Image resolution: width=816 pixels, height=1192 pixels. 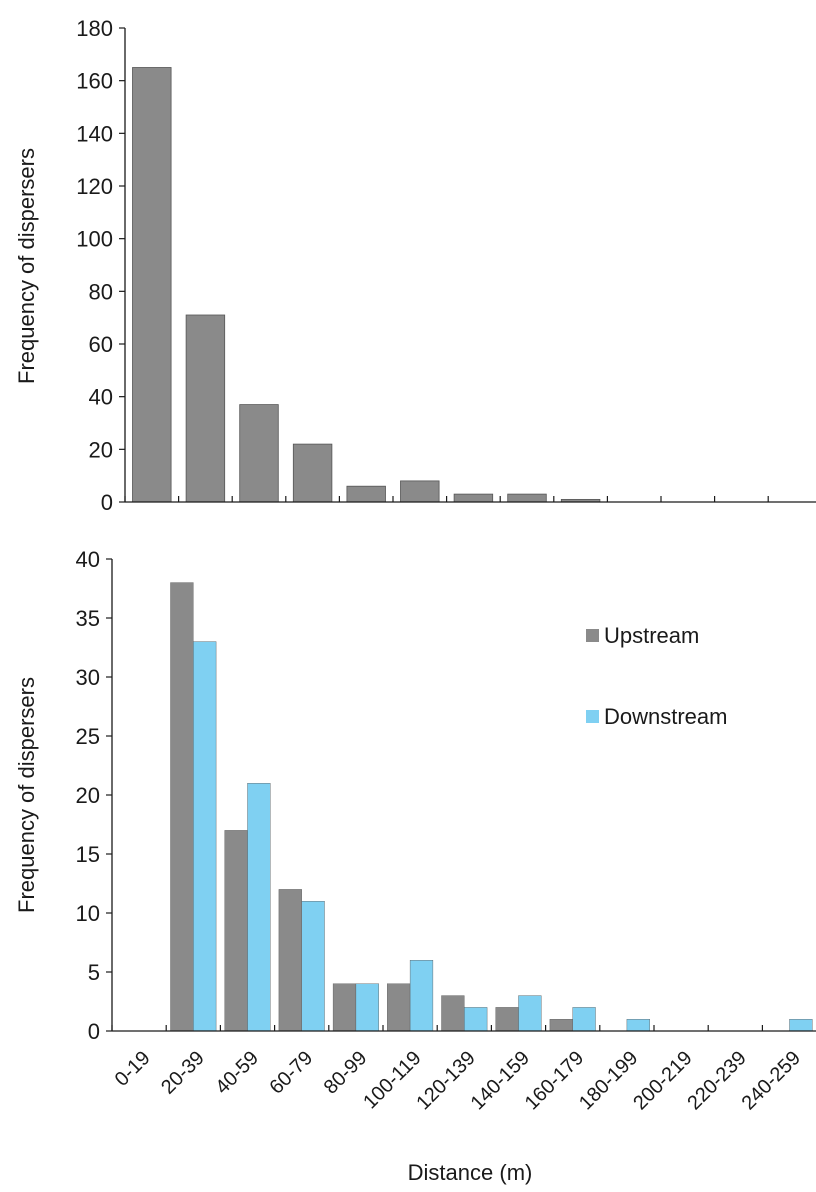 What do you see at coordinates (651, 635) in the screenshot?
I see `legend-label-upstream: Upstream` at bounding box center [651, 635].